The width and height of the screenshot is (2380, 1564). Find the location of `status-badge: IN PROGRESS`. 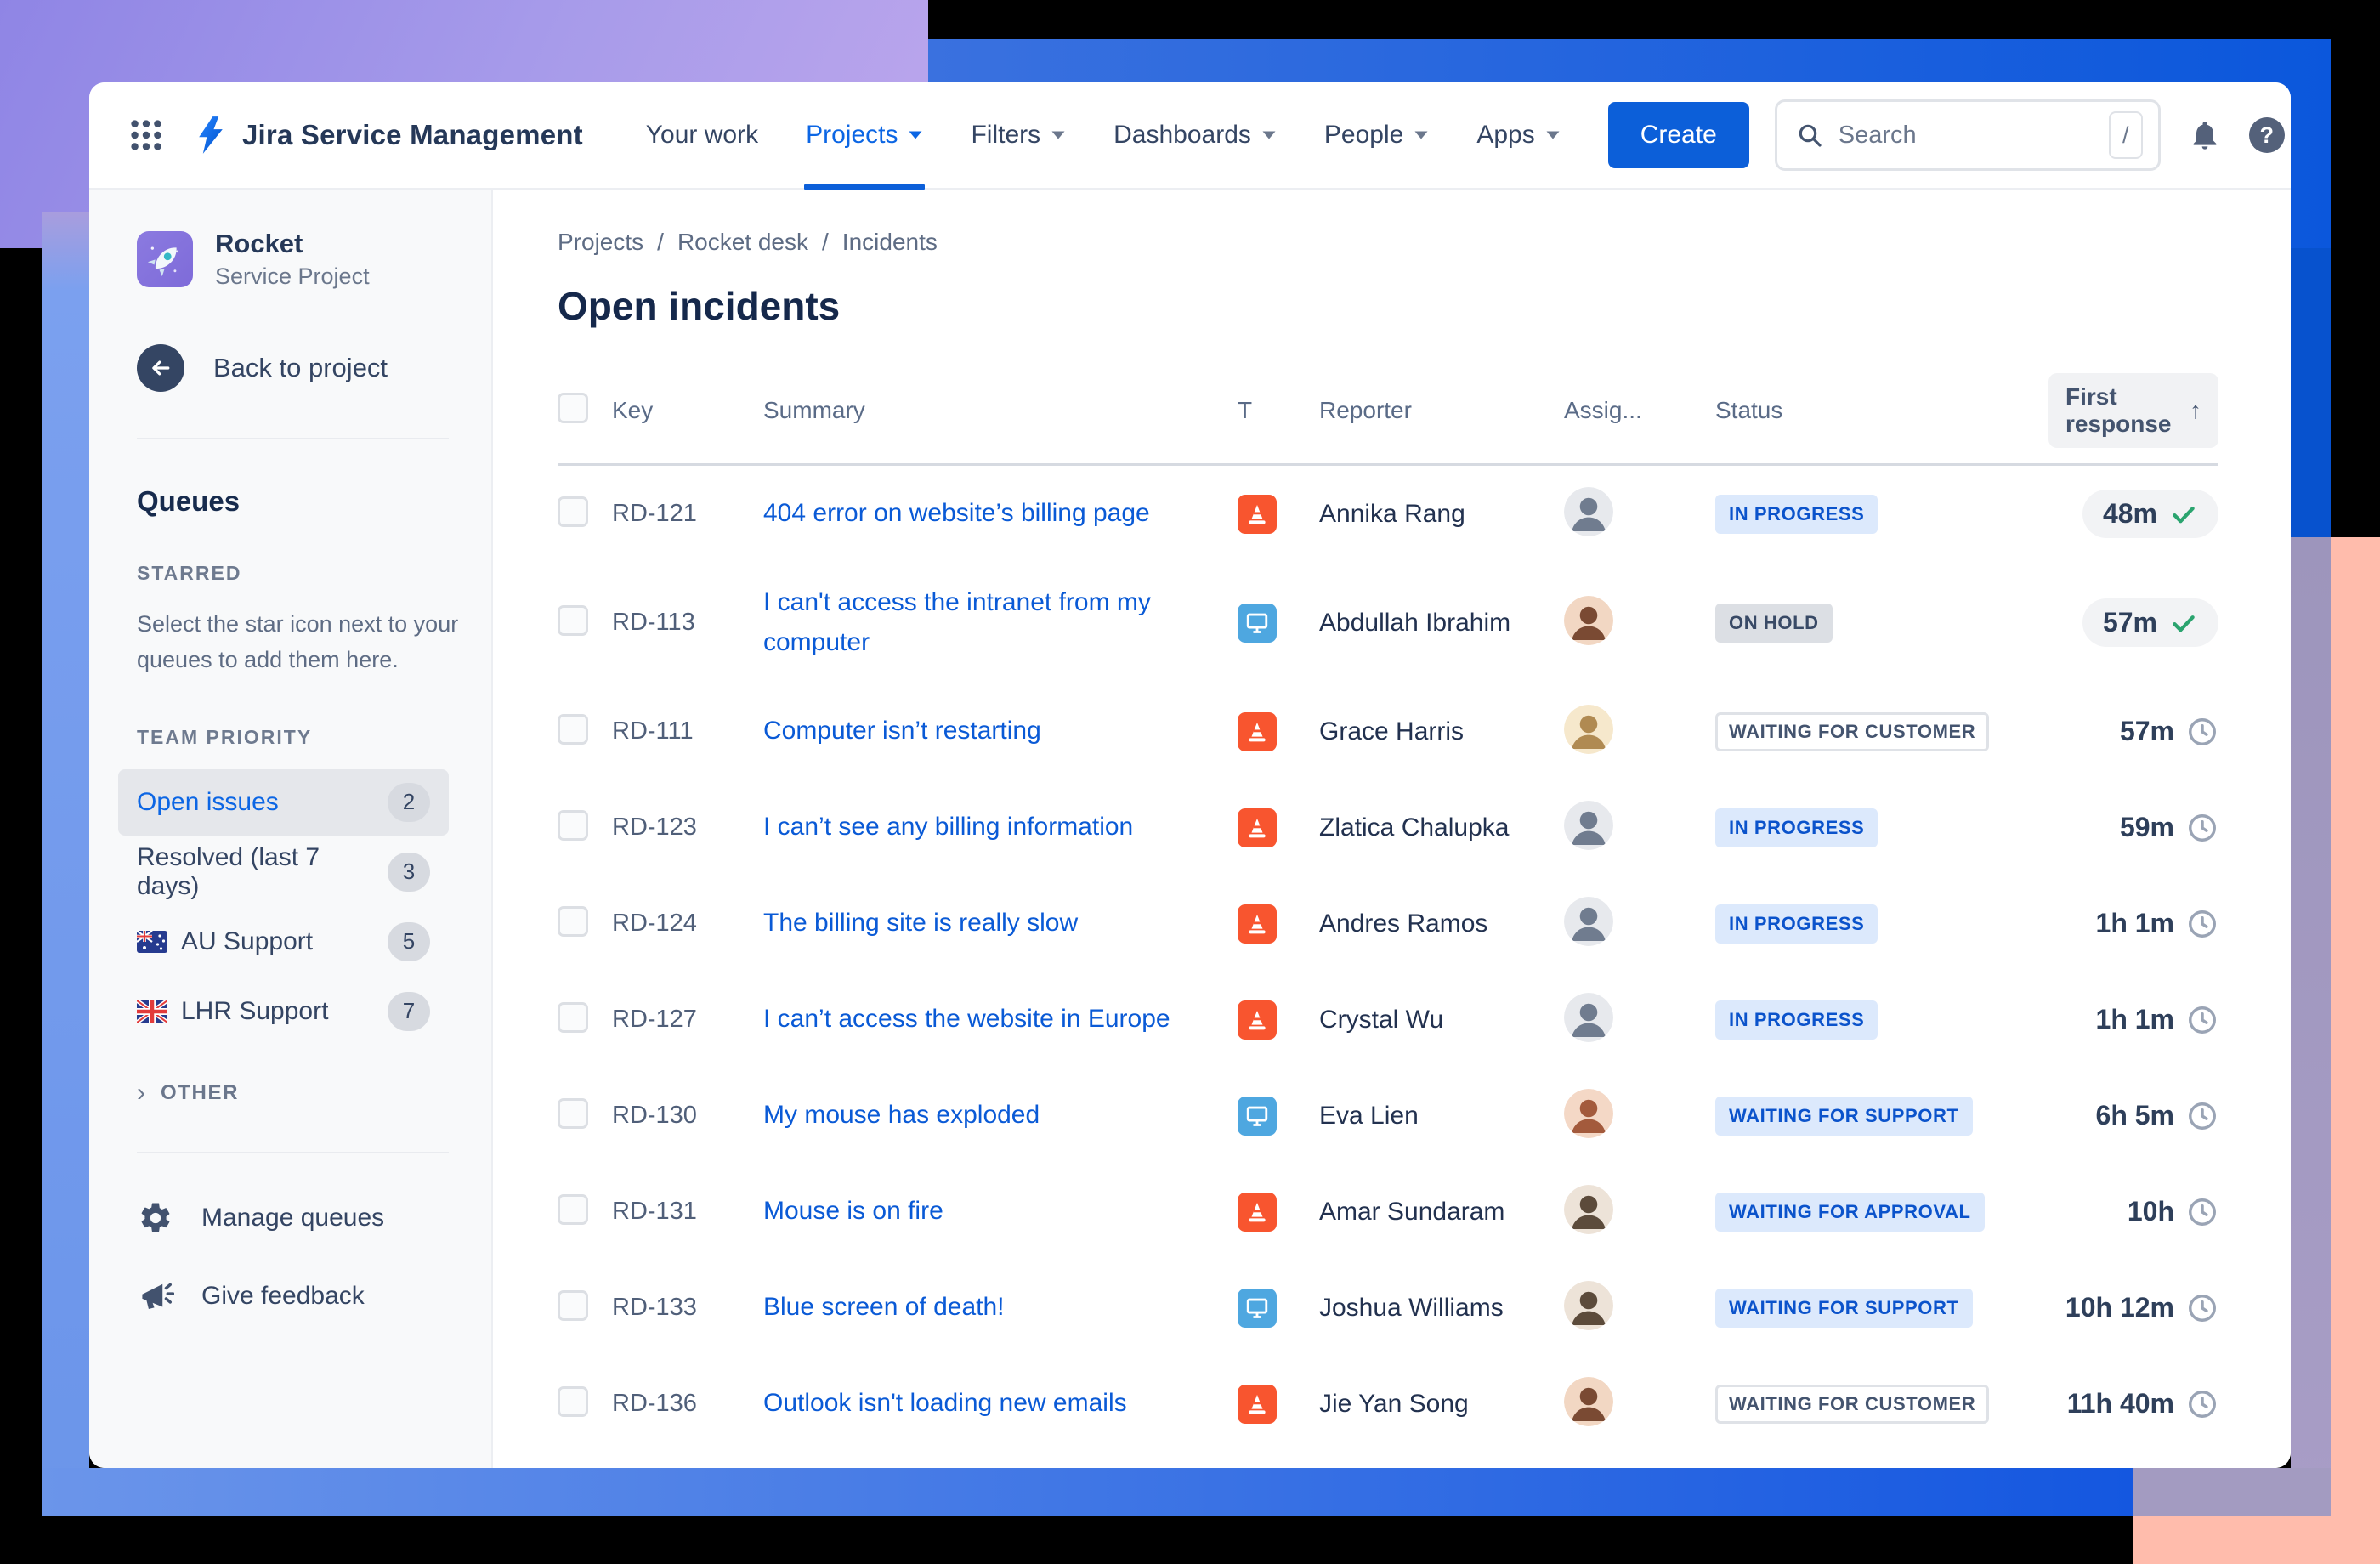

status-badge: IN PROGRESS is located at coordinates (1796, 827).